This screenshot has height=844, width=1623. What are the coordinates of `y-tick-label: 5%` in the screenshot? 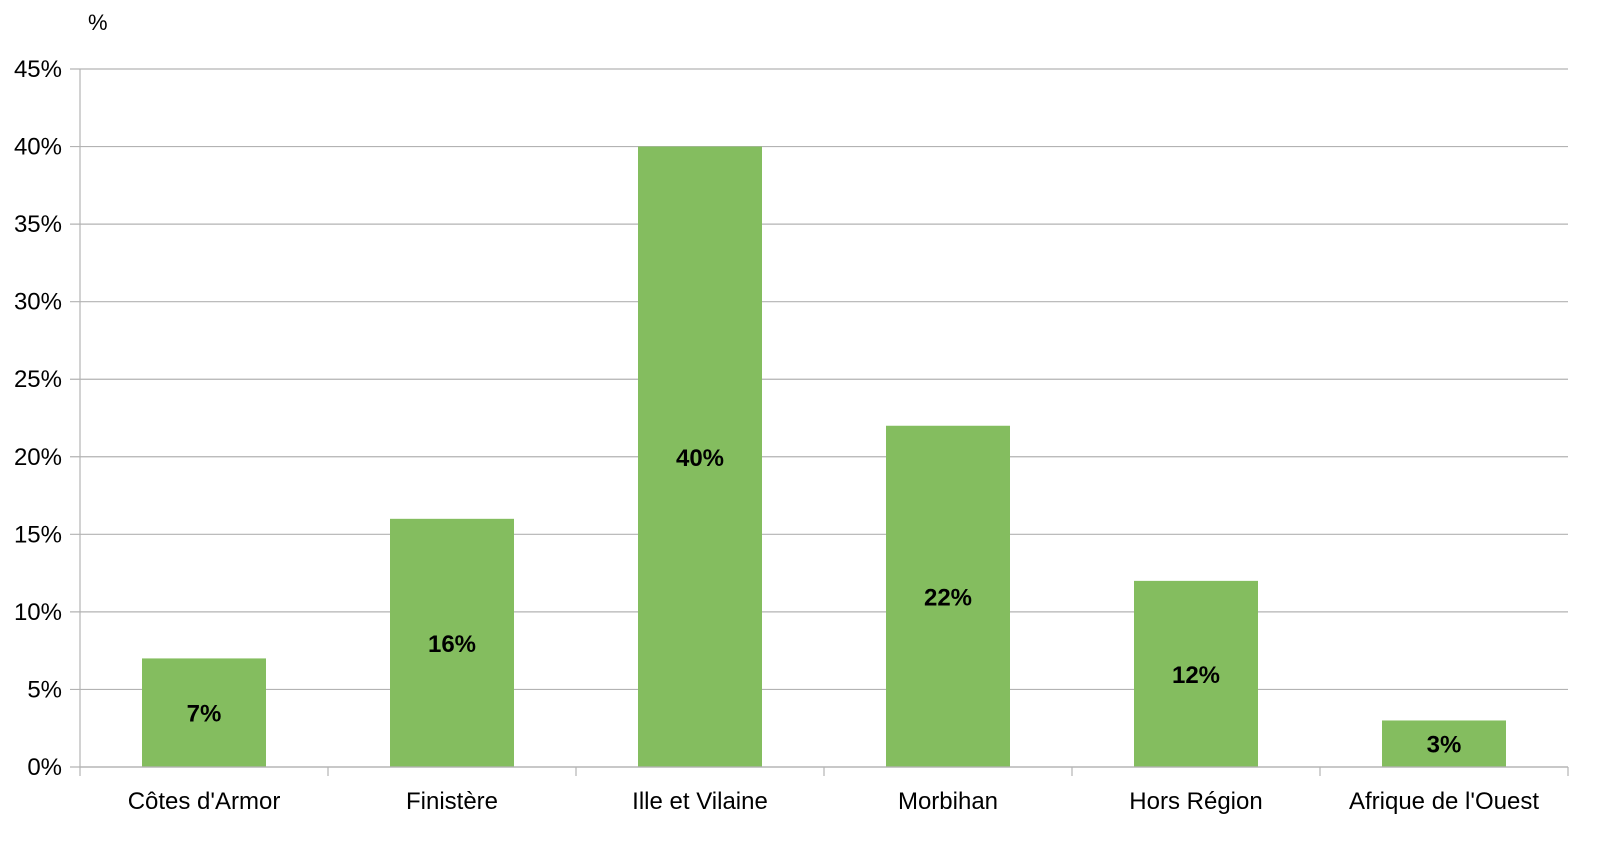 It's located at (44, 689).